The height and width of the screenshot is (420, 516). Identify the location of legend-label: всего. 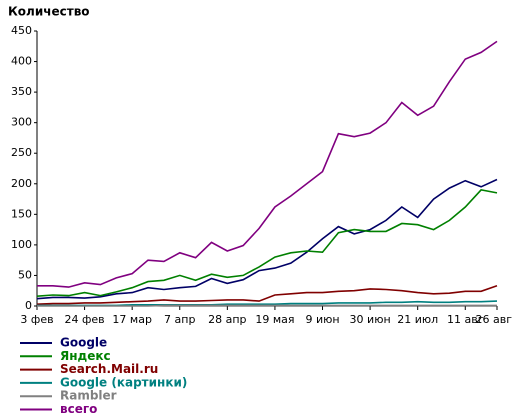
(78, 409).